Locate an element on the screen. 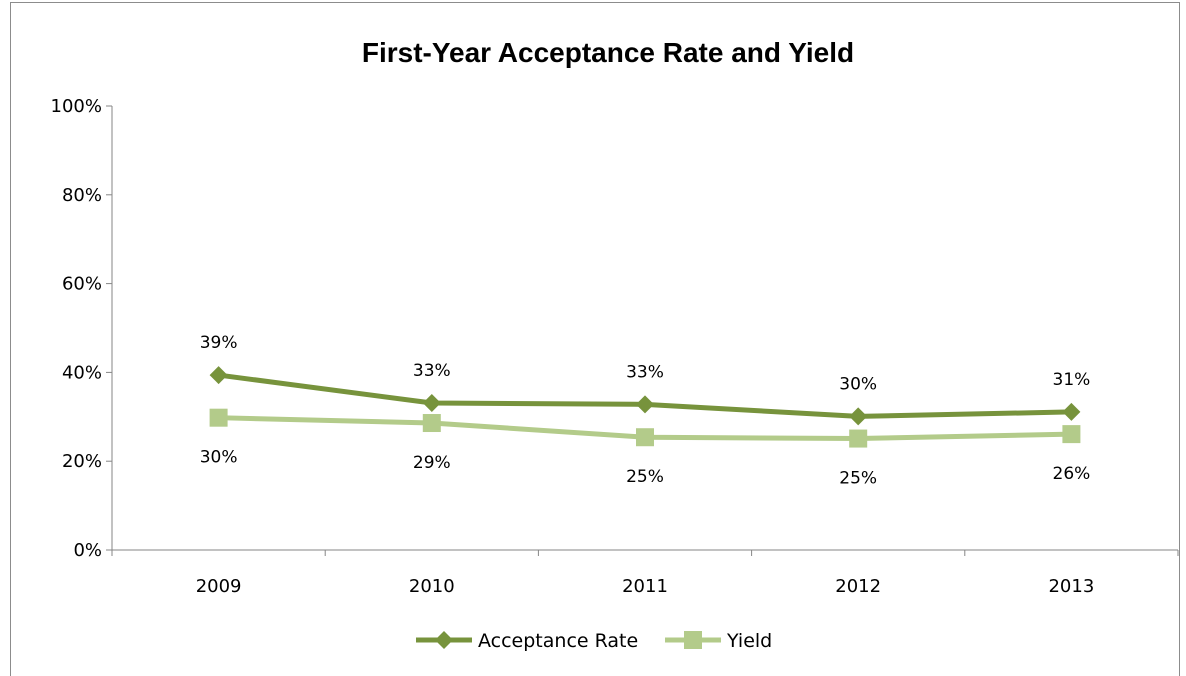  series-markers is located at coordinates (645, 407).